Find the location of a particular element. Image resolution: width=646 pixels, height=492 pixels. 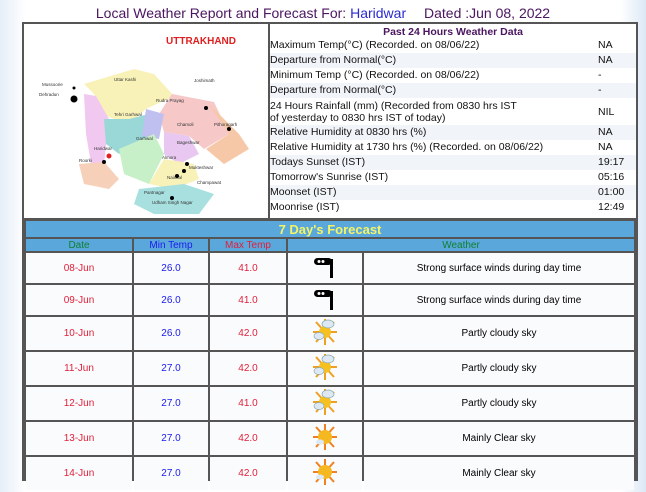

past-data-row: Tomorrow's Sunrise (IST) 05:16 is located at coordinates (453, 177).